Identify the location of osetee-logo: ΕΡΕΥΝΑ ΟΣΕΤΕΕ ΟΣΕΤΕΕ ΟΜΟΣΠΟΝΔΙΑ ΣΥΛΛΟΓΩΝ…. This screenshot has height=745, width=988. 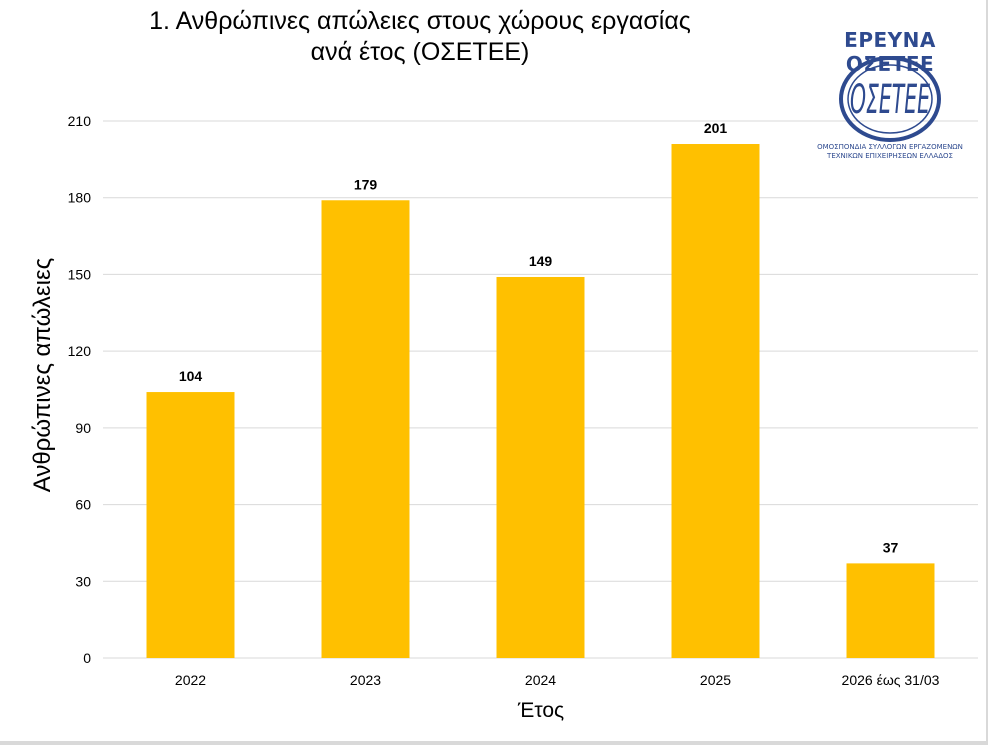
(890, 97).